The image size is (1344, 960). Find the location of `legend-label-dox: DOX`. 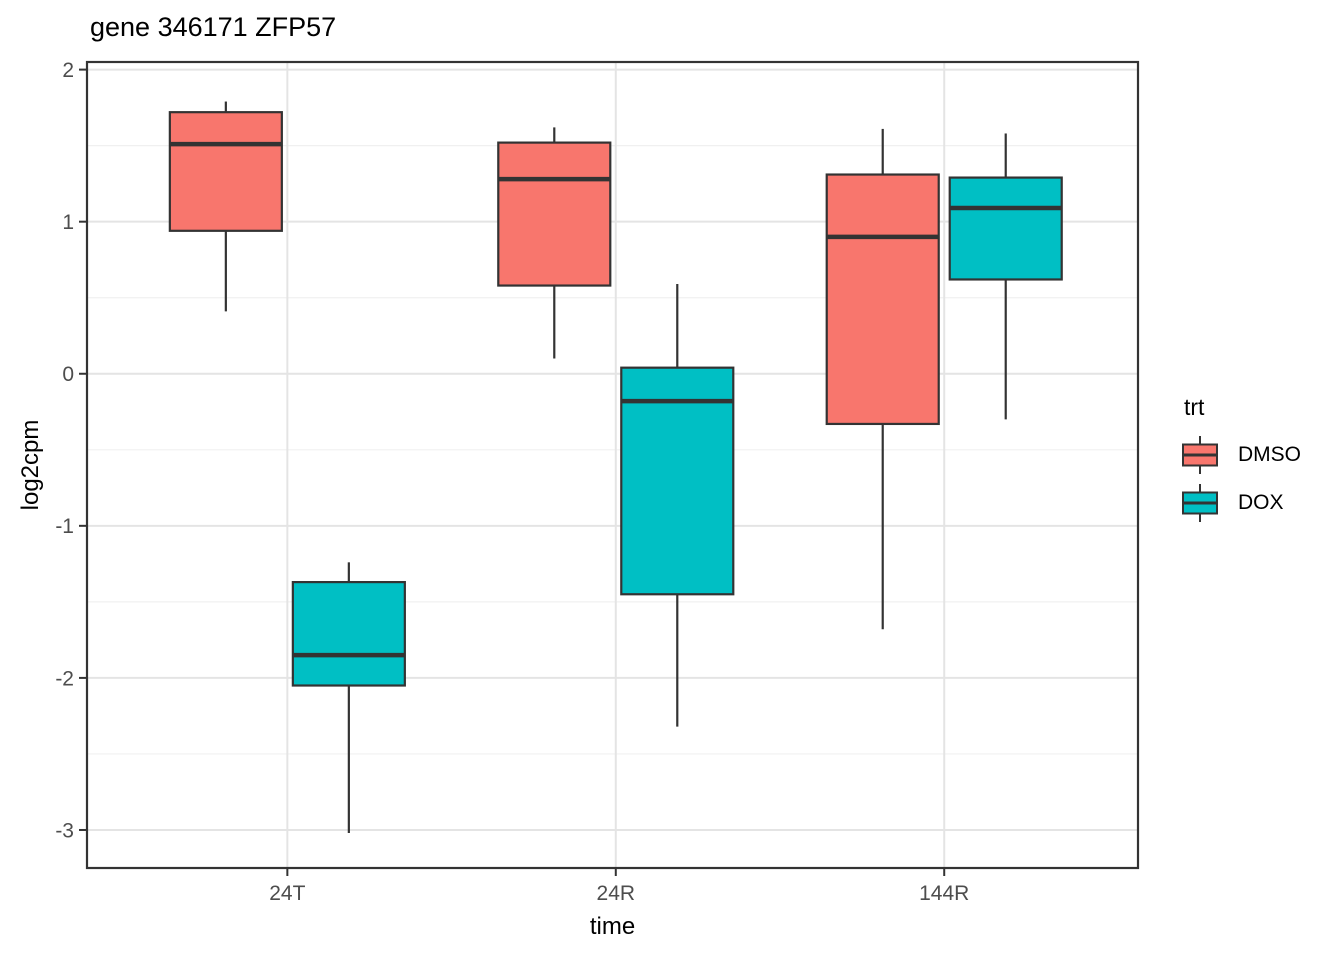

legend-label-dox: DOX is located at coordinates (1261, 502).